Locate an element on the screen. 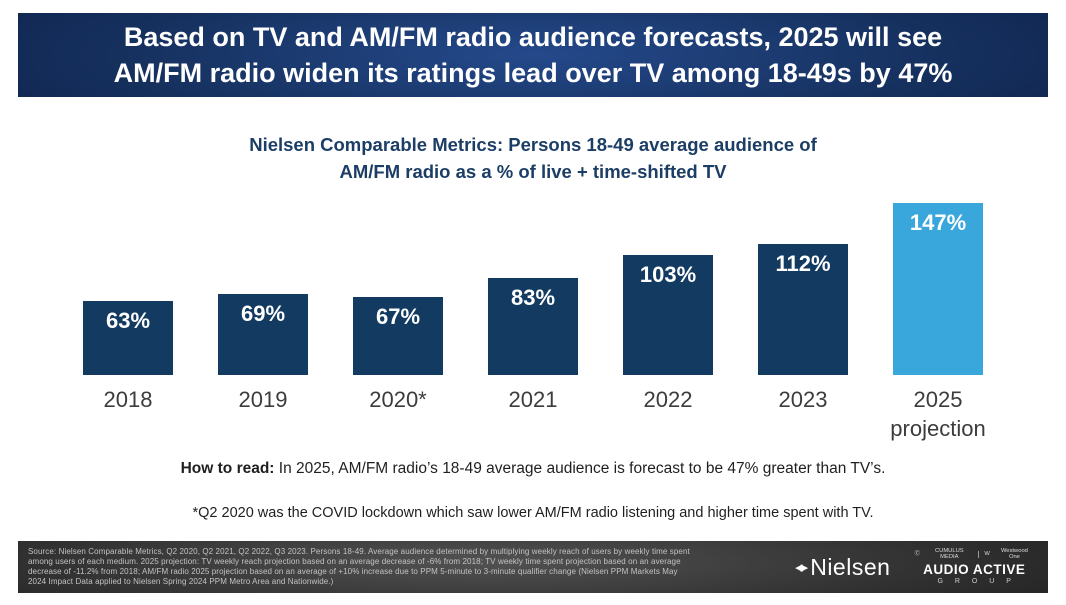  bar: 63% is located at coordinates (128, 338).